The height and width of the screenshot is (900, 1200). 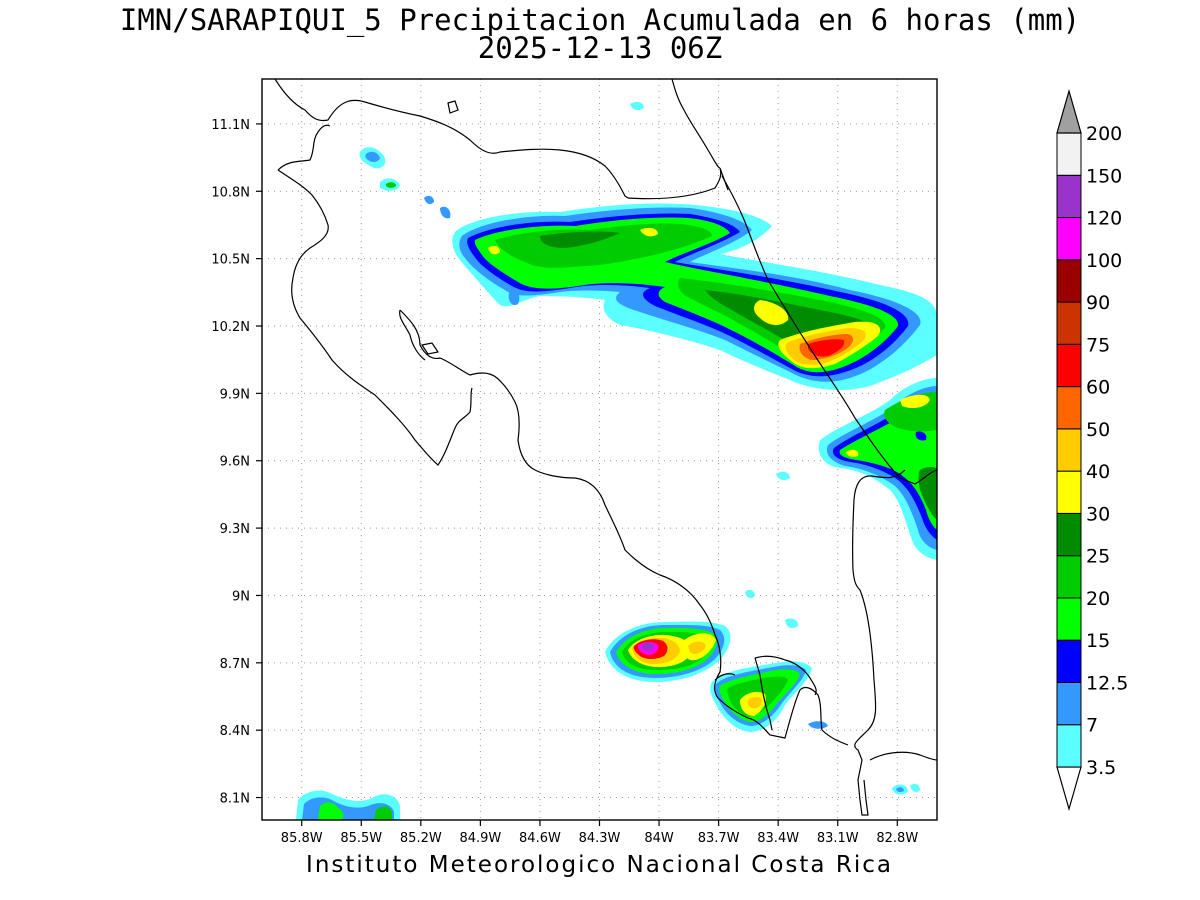 What do you see at coordinates (235, 799) in the screenshot?
I see `y-tick-label: 8.1N` at bounding box center [235, 799].